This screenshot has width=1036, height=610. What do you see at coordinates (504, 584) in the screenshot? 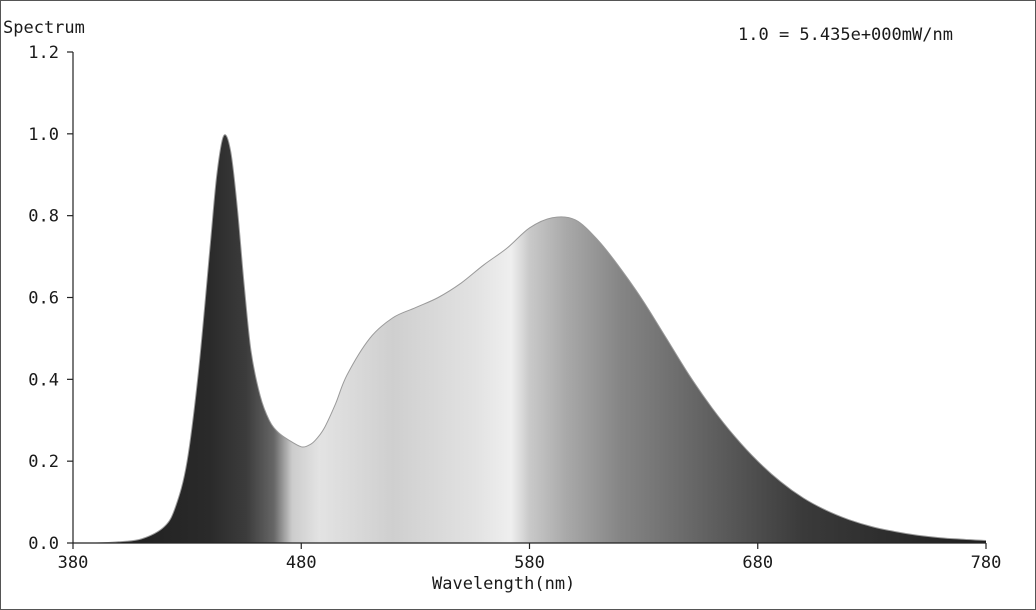
I see `x-axis-label: Wavelength(nm)` at bounding box center [504, 584].